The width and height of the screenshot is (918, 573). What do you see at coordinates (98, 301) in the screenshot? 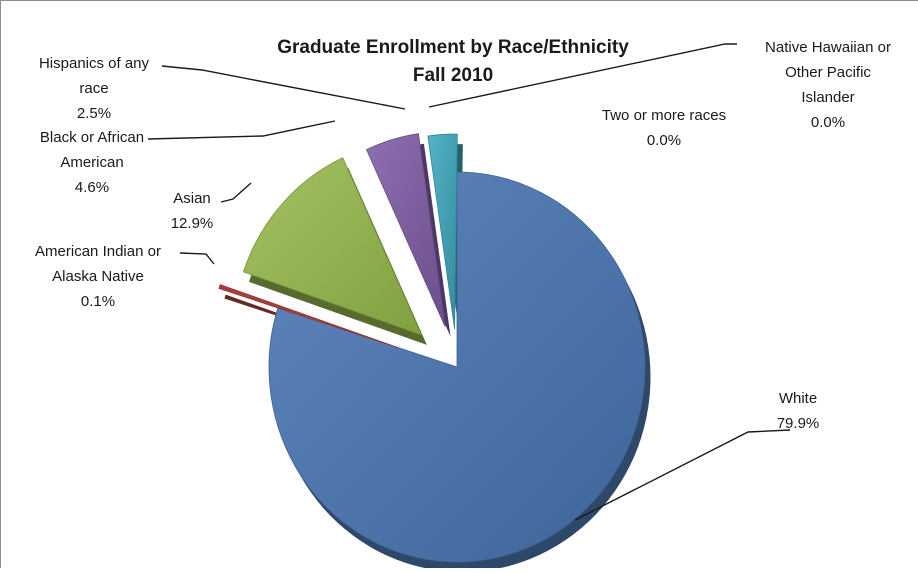
I see `label-aian-value: 0.1%` at bounding box center [98, 301].